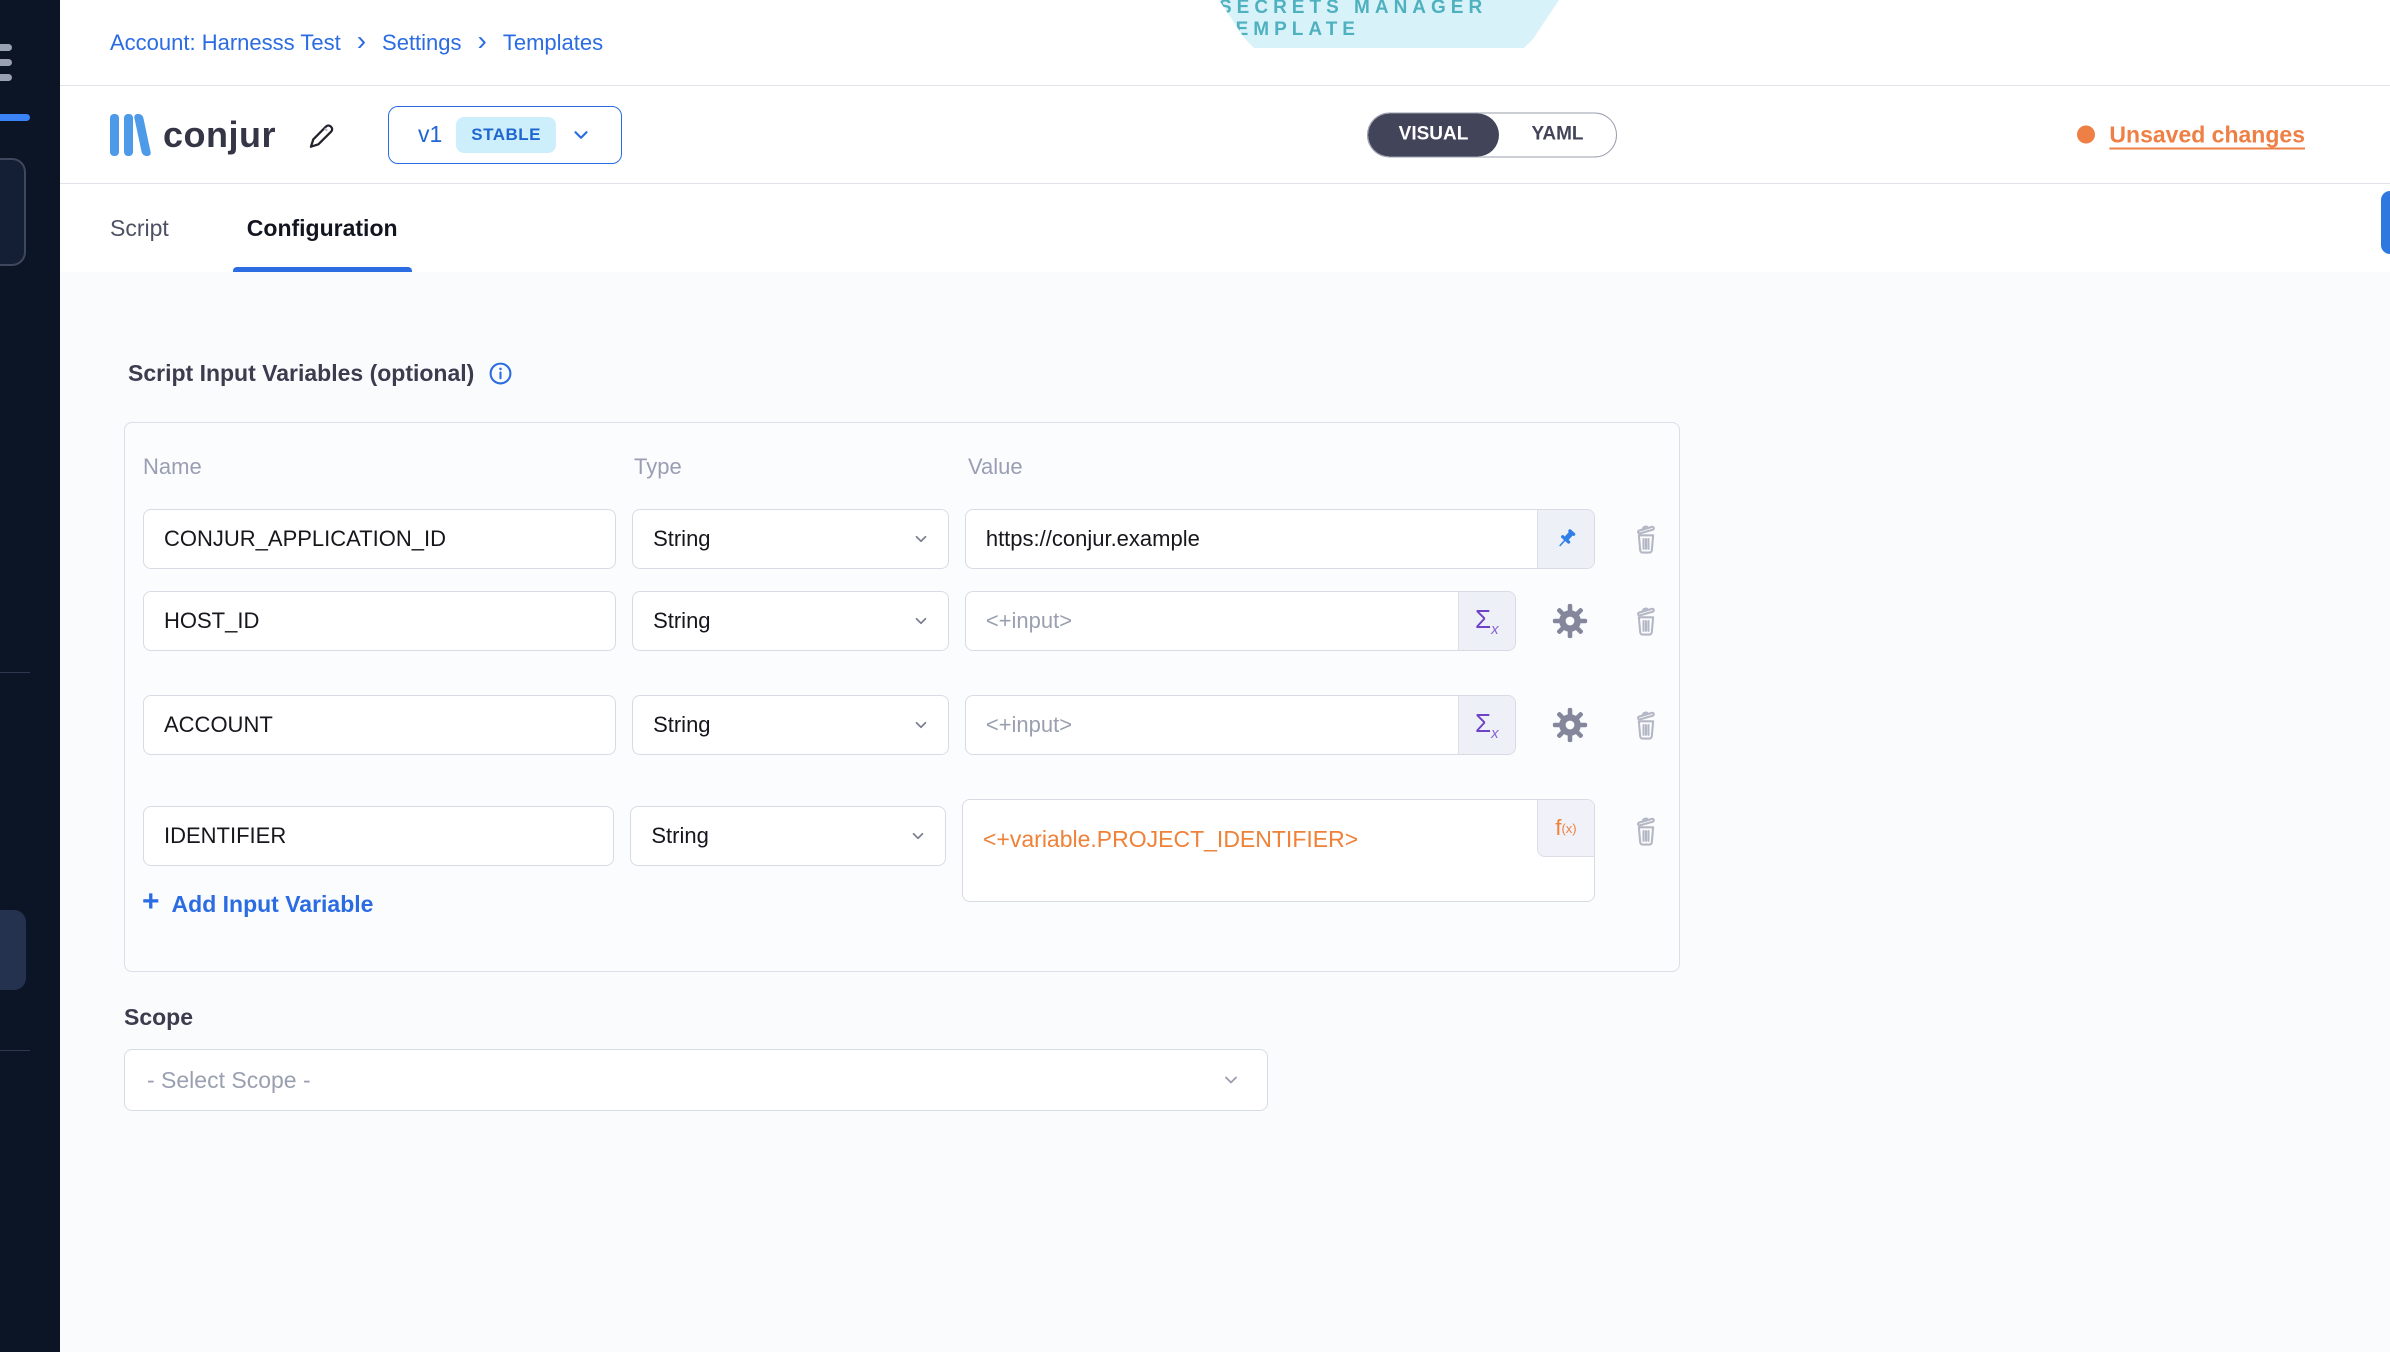  What do you see at coordinates (696, 1080) in the screenshot?
I see `scope-select: - Select Scope -` at bounding box center [696, 1080].